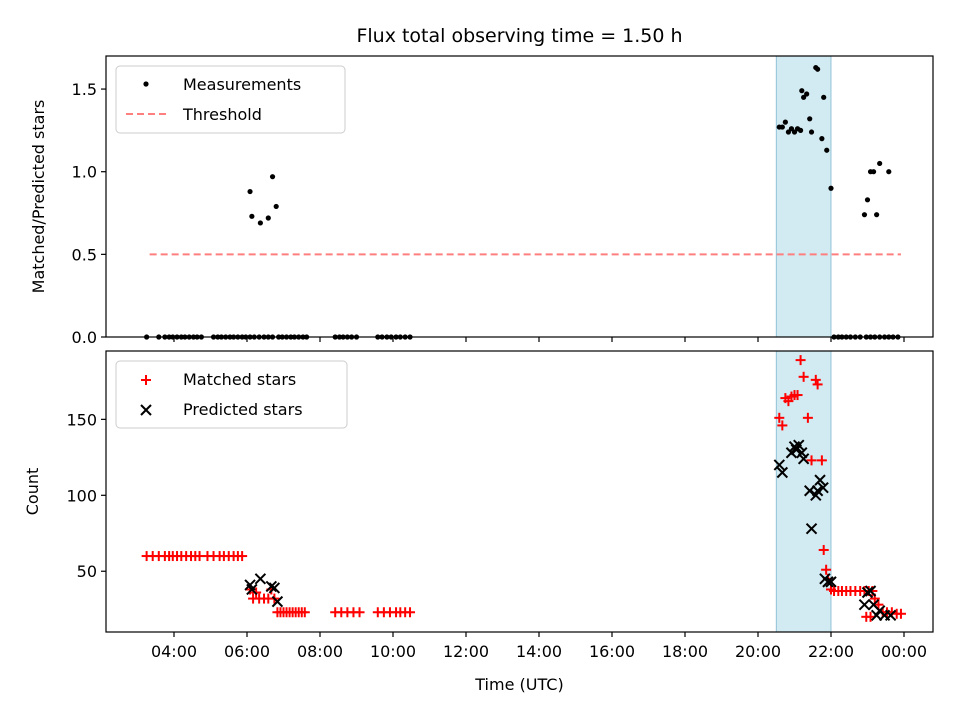 The image size is (960, 720). What do you see at coordinates (38, 197) in the screenshot?
I see `top-y-axis-label: Matched/Predicted stars` at bounding box center [38, 197].